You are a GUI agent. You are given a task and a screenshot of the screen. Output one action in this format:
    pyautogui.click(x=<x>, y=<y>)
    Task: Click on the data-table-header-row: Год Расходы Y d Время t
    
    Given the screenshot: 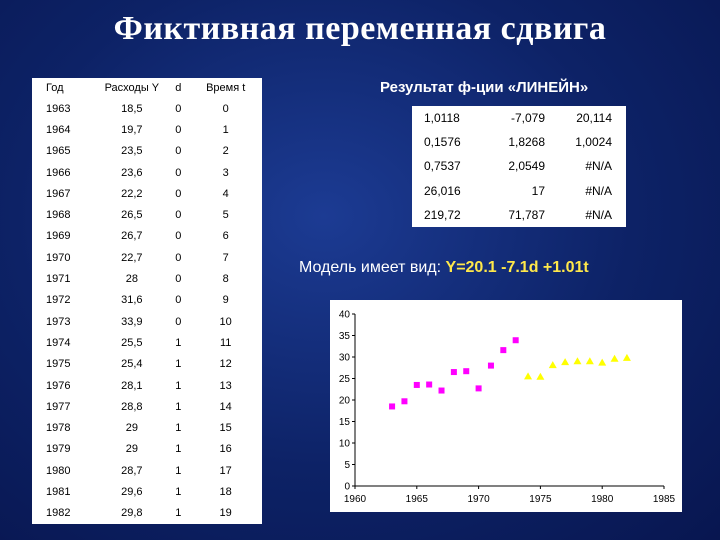 What is the action you would take?
    pyautogui.click(x=147, y=88)
    